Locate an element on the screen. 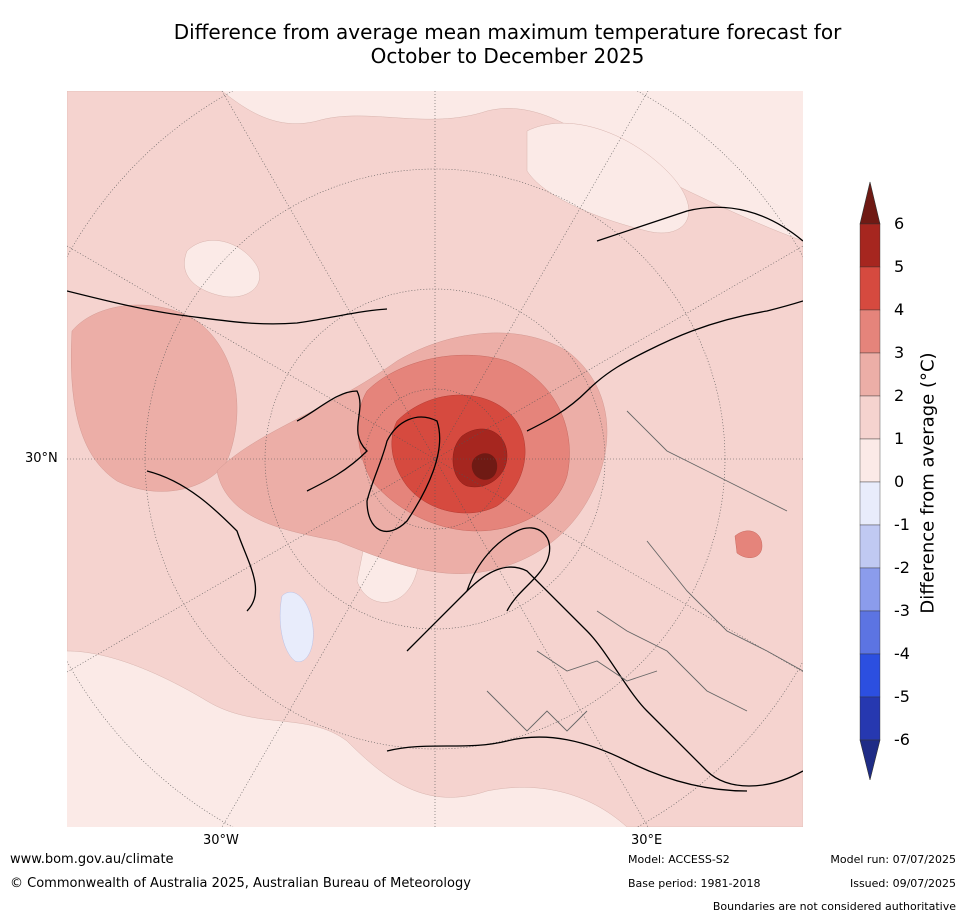  colorbar-svg is located at coordinates (870, 480).